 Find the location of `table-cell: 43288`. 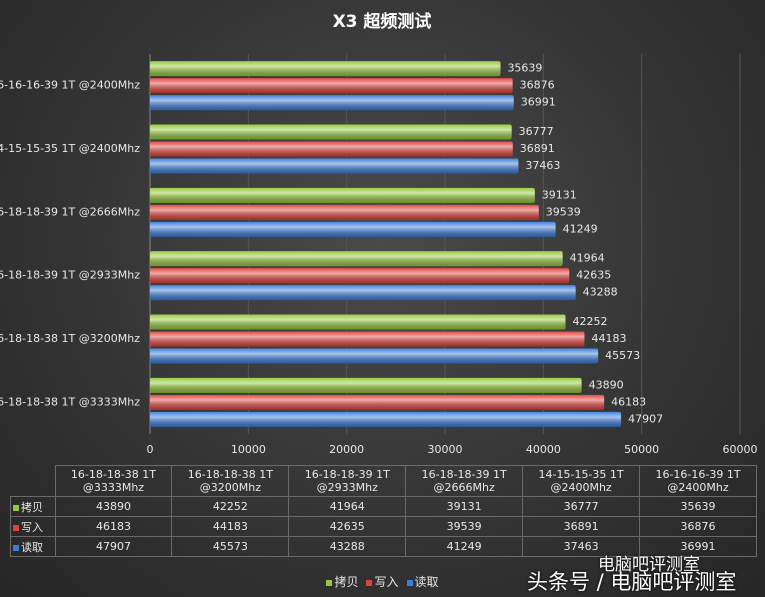

table-cell: 43288 is located at coordinates (347, 546).